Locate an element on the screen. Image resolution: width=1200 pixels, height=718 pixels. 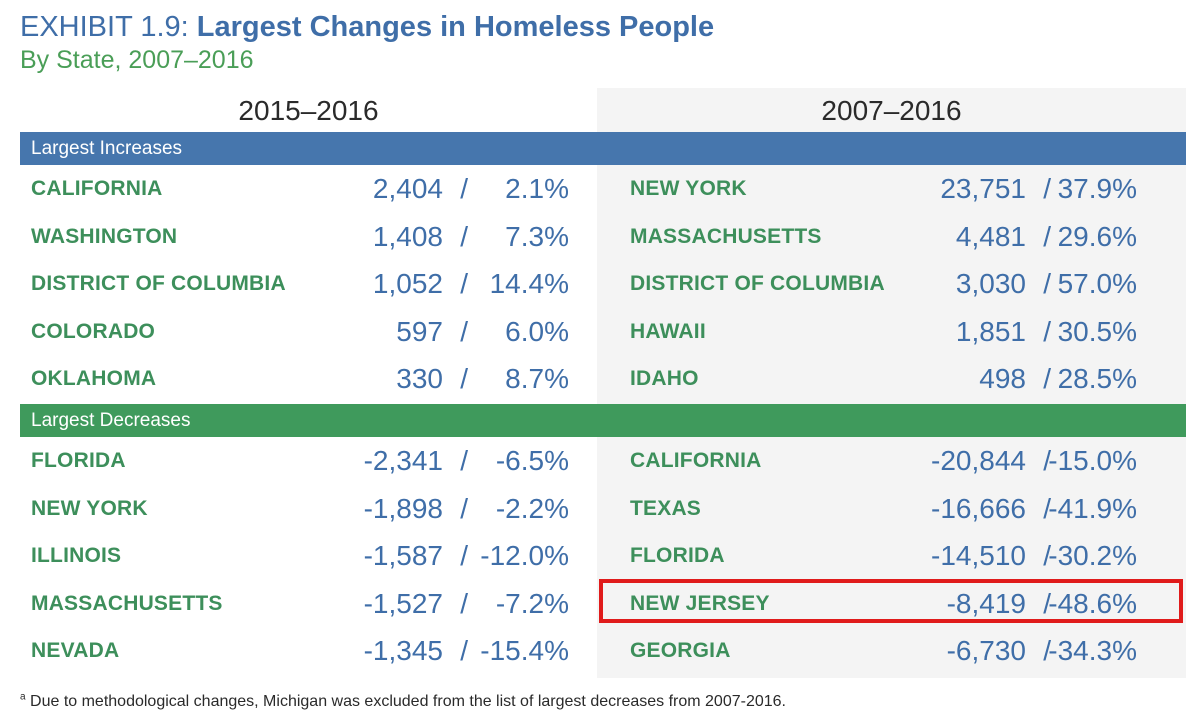
change-value: -1,587 is located at coordinates (403, 555).